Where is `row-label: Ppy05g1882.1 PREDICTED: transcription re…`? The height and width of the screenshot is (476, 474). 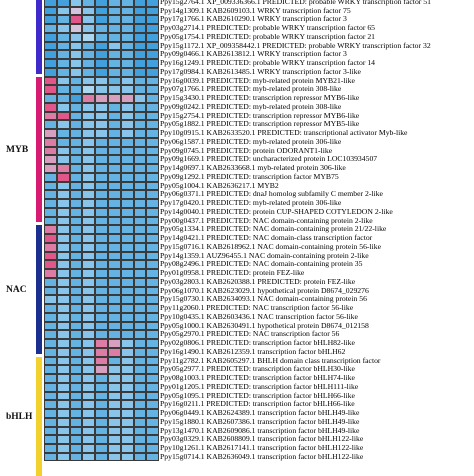 row-label: Ppy05g1882.1 PREDICTED: transcription re… is located at coordinates (260, 124).